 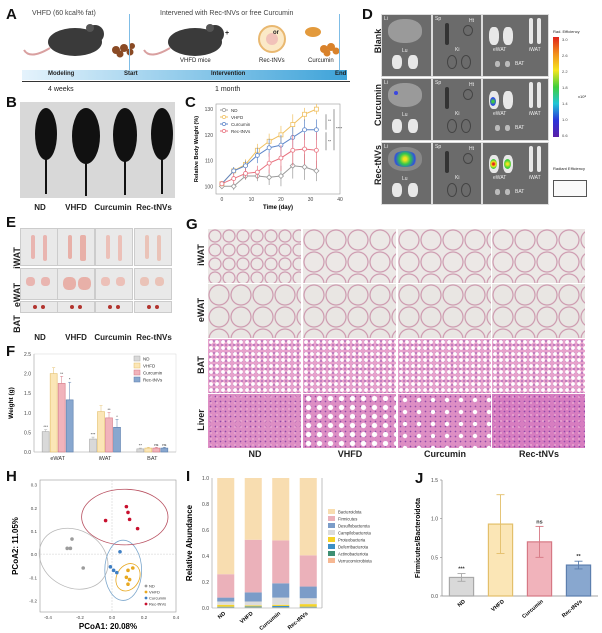 I want to click on organ-label-lu: Lu, so click(x=405, y=179).